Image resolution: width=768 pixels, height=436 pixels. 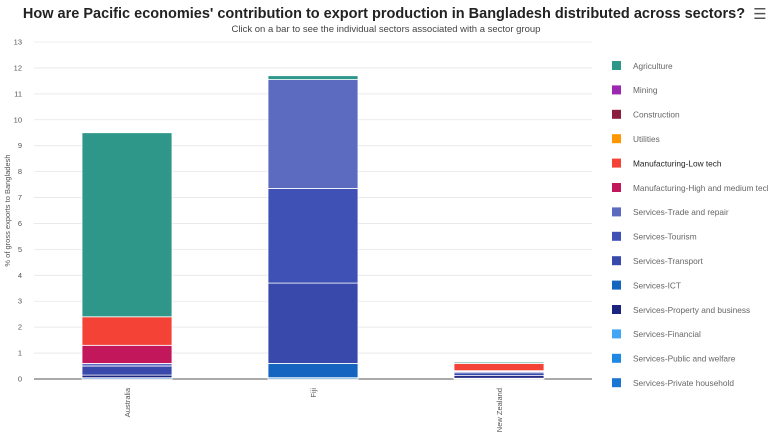 What do you see at coordinates (760, 14) in the screenshot?
I see `hamburger-menu-icon: ☰` at bounding box center [760, 14].